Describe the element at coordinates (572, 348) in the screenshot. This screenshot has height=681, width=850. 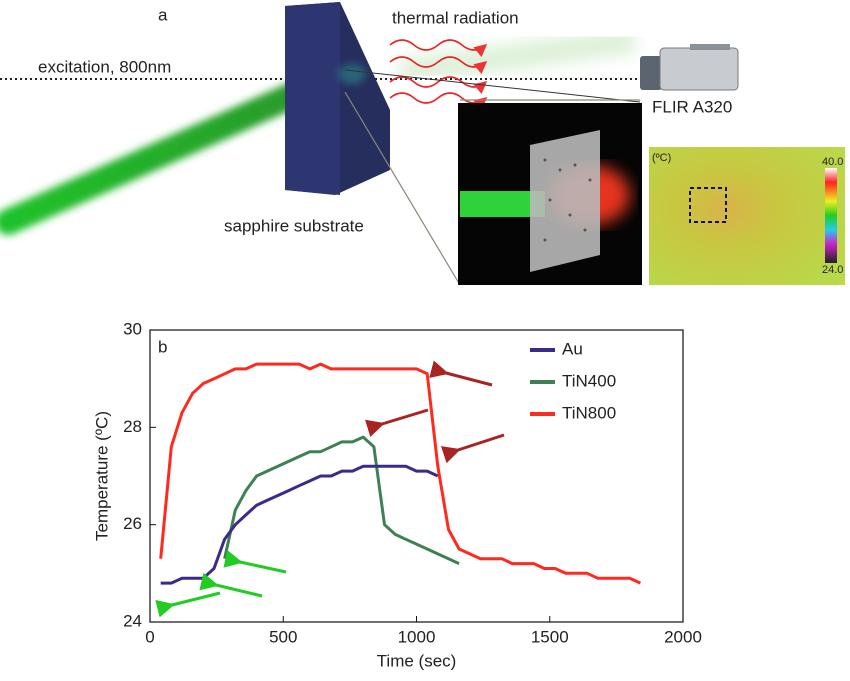
I see `legend-label: Au` at that location.